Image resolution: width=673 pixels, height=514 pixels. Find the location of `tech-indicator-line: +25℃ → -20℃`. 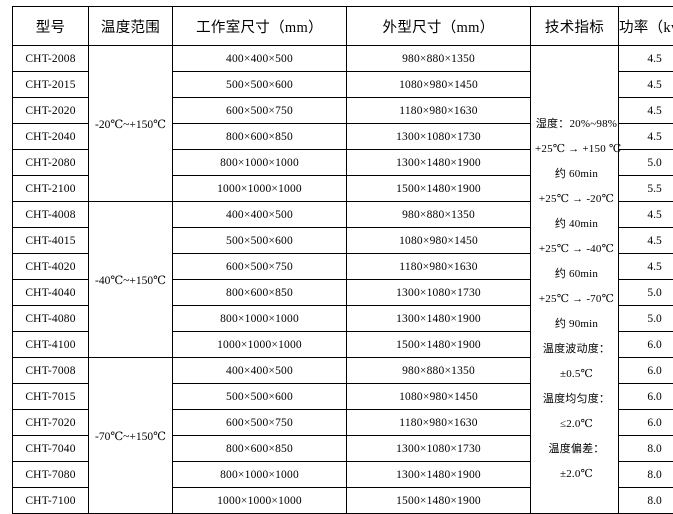

tech-indicator-line: +25℃ → -20℃ is located at coordinates (576, 199).